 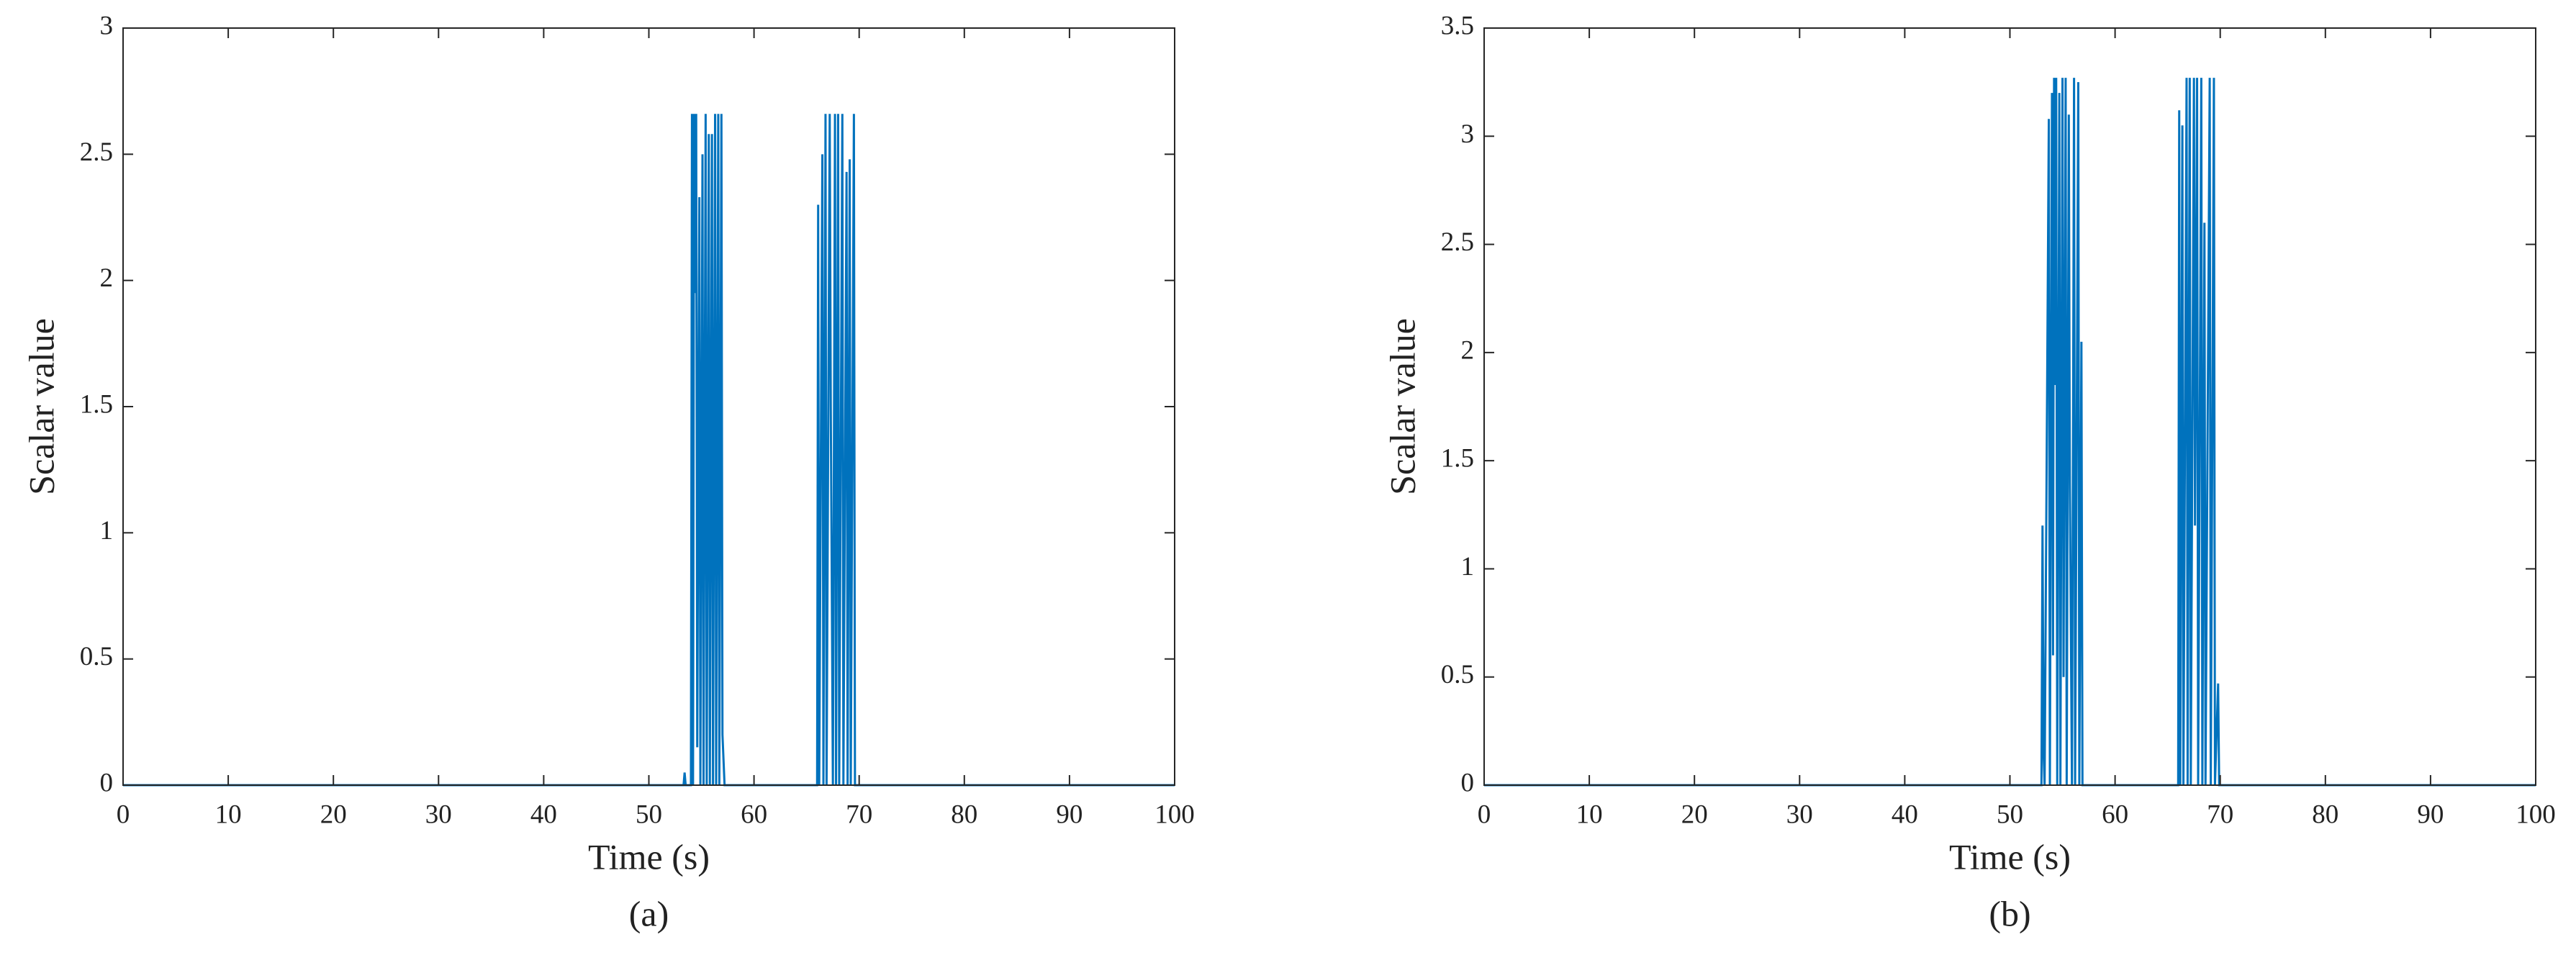 I want to click on y-tick-label: 3.5, so click(x=1457, y=26).